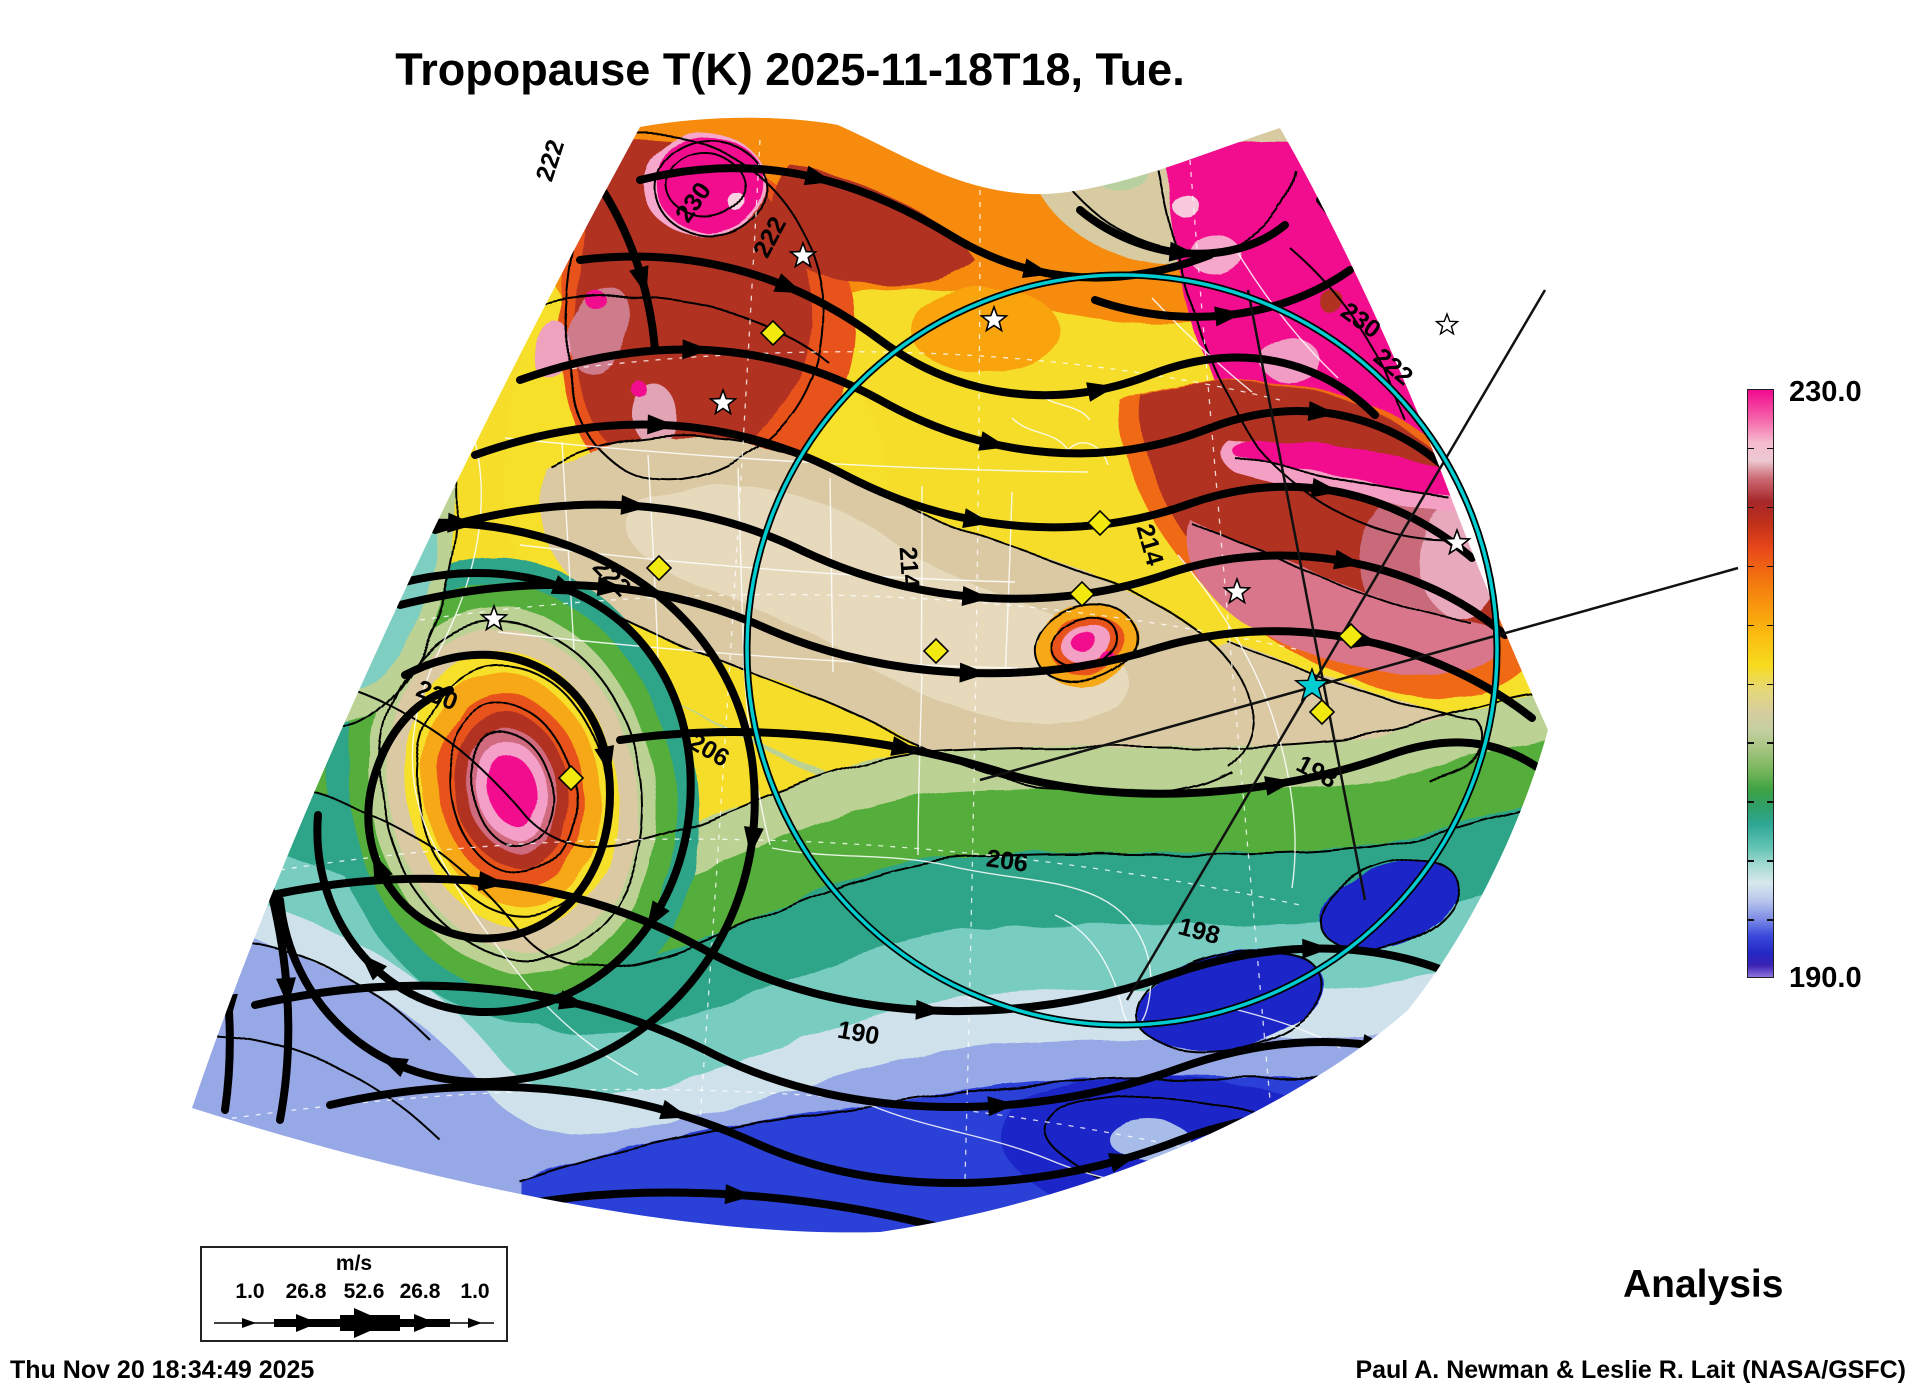 This screenshot has height=1394, width=1926. I want to click on wind-speed-legend: m/s 1.0 26.8 52.6 26.8 1.0, so click(354, 1294).